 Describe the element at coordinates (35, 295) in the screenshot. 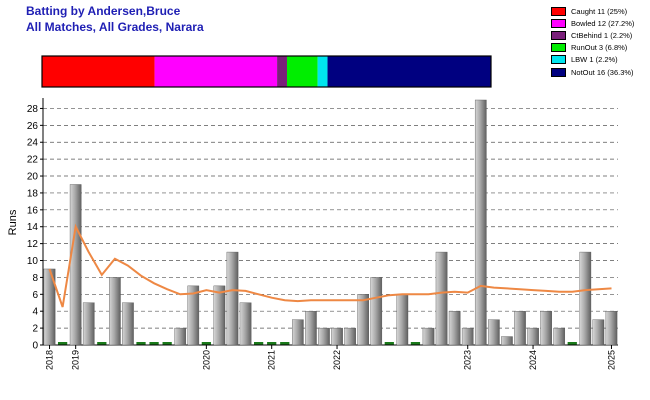

I see `y-tick-label: 6` at that location.